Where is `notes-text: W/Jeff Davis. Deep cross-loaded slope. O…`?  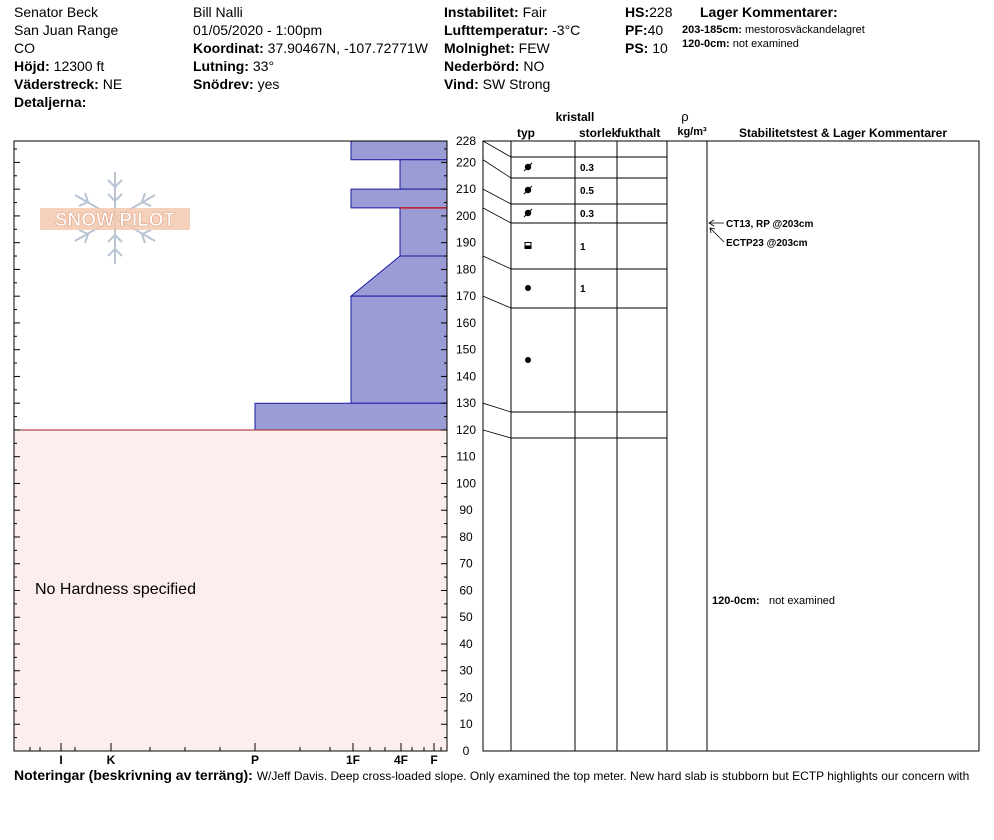
notes-text: W/Jeff Davis. Deep cross-loaded slope. O… is located at coordinates (613, 776).